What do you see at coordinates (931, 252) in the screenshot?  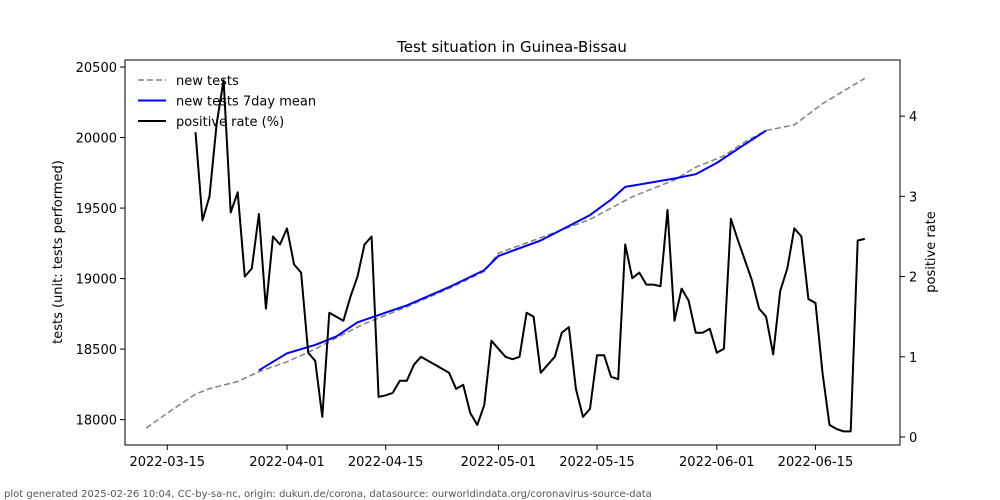 I see `y2-axis-label: positive rate` at bounding box center [931, 252].